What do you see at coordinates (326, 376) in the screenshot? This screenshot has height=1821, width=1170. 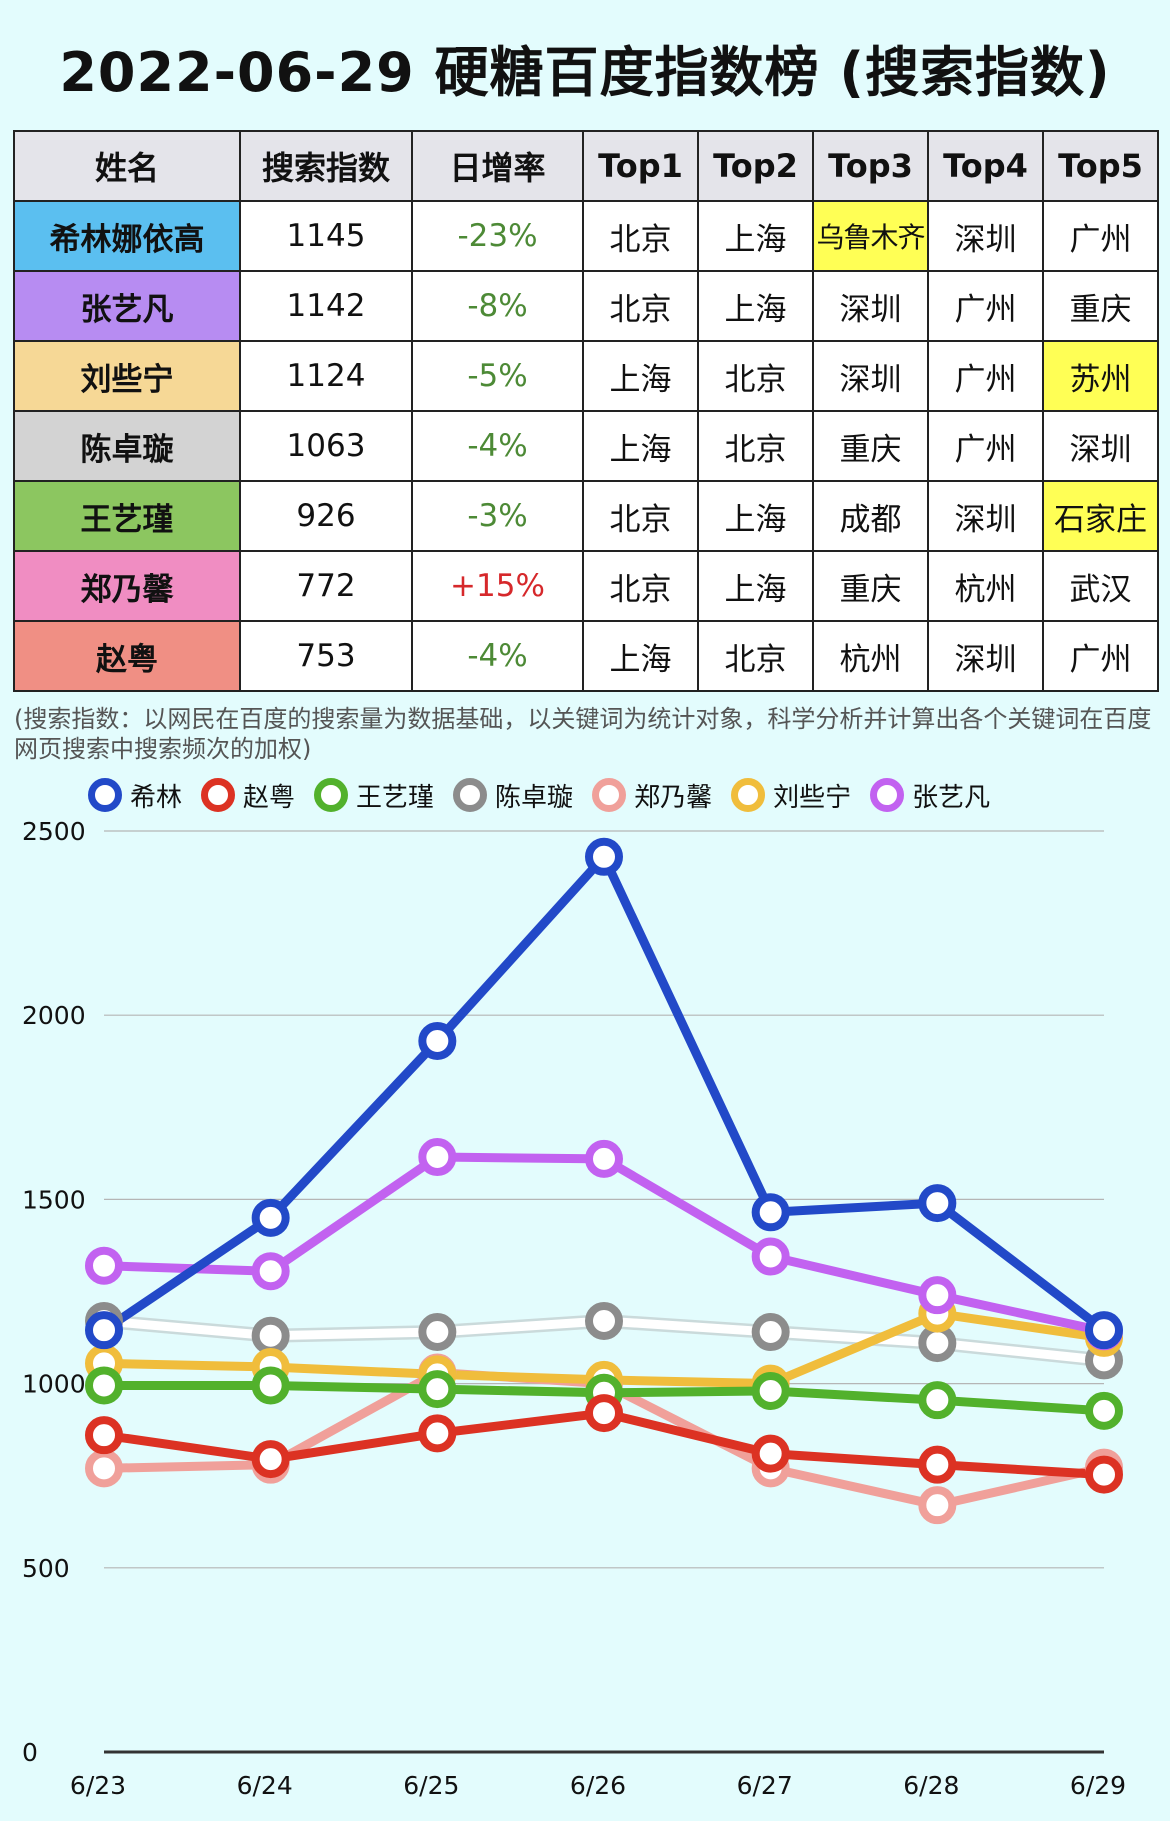 I see `row-index: 1124` at bounding box center [326, 376].